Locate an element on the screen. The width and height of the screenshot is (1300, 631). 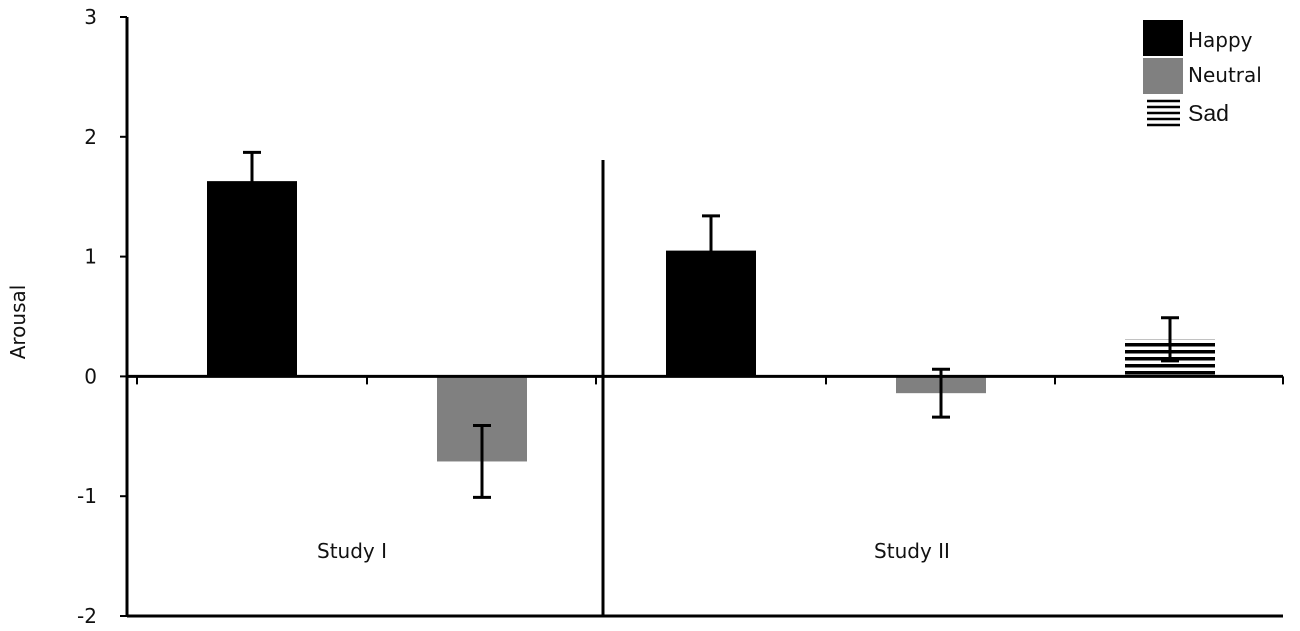
legend-item-sad: Sad is located at coordinates (1188, 113).